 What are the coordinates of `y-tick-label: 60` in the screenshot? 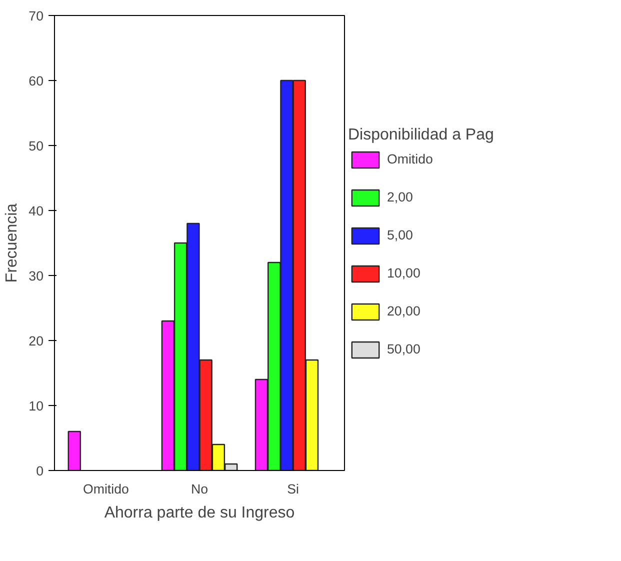 It's located at (36, 81).